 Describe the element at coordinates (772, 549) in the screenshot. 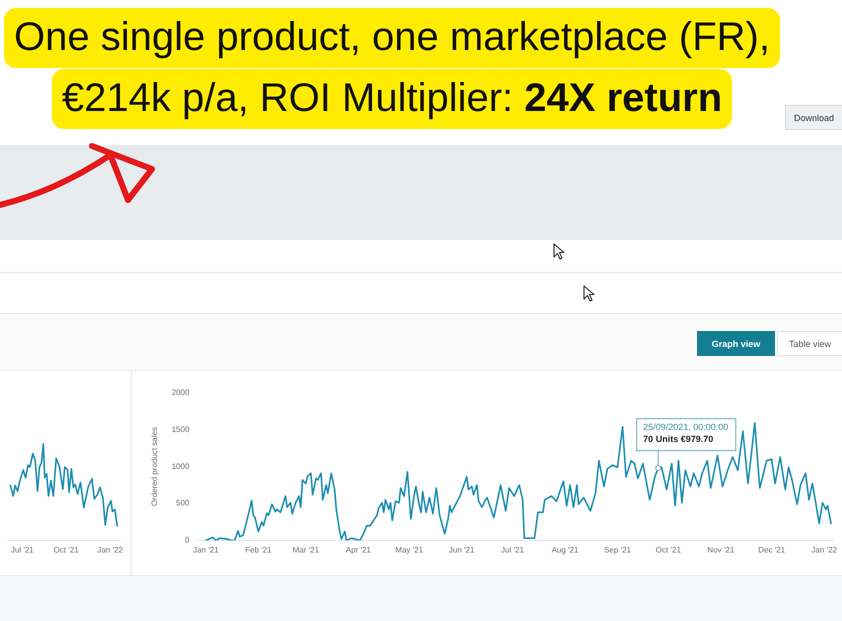

I see `x-tick-label: Dec '21` at that location.